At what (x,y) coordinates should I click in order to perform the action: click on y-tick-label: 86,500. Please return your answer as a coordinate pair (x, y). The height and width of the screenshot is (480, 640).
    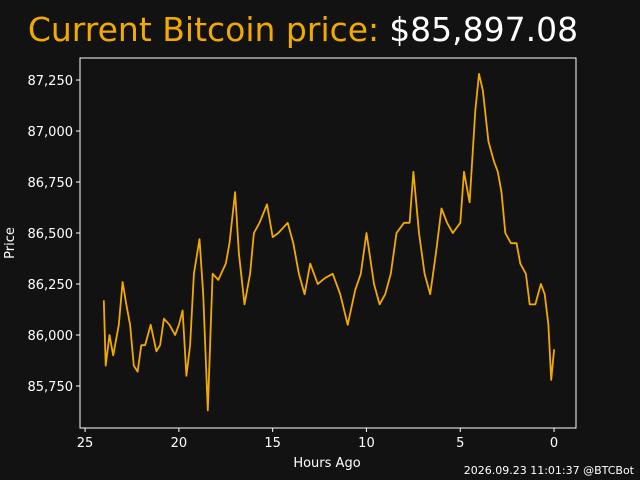
    Looking at the image, I should click on (51, 234).